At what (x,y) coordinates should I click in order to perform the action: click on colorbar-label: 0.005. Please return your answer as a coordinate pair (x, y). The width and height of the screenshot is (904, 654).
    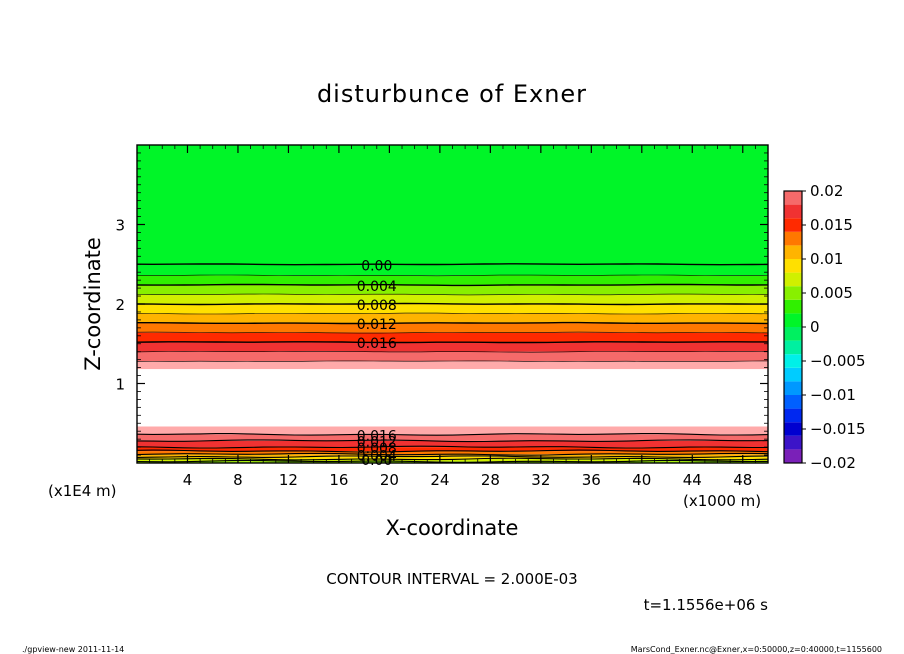
    Looking at the image, I should click on (831, 293).